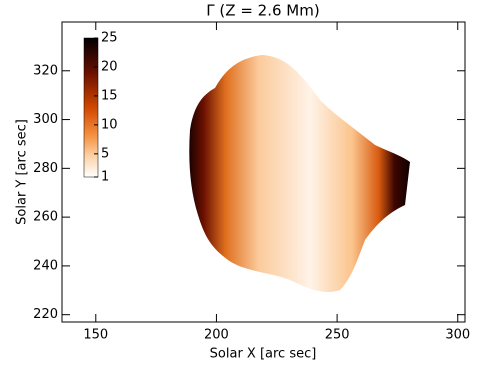 This screenshot has height=371, width=480. I want to click on y-tick-label: 220, so click(45, 314).